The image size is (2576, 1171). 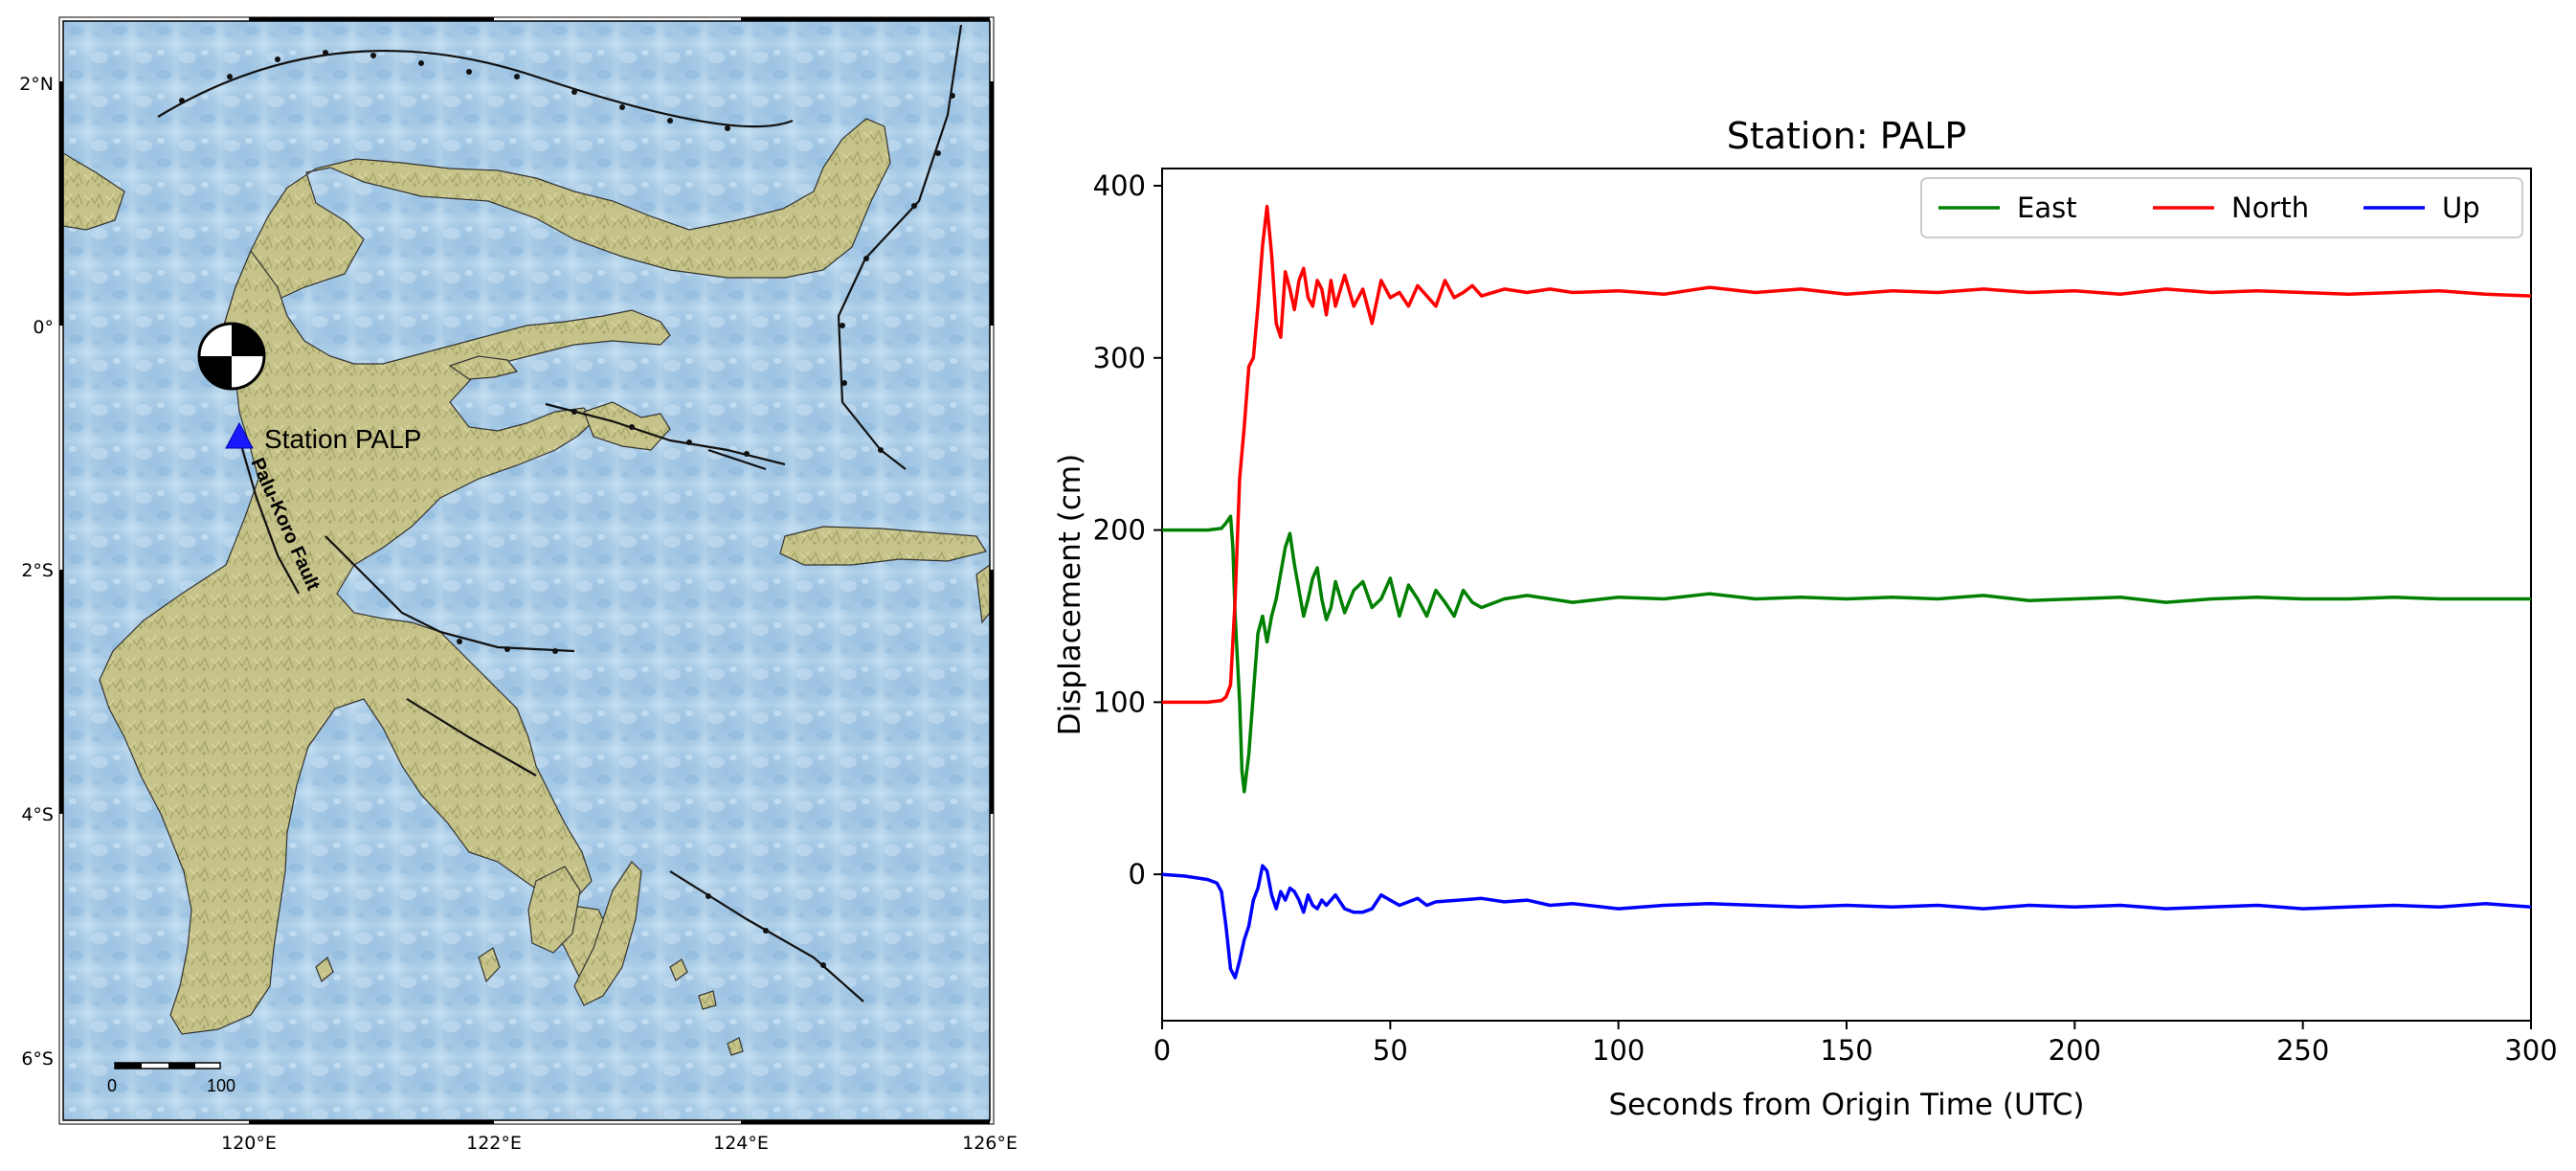 I want to click on y-tick-label: 0, so click(x=1137, y=874).